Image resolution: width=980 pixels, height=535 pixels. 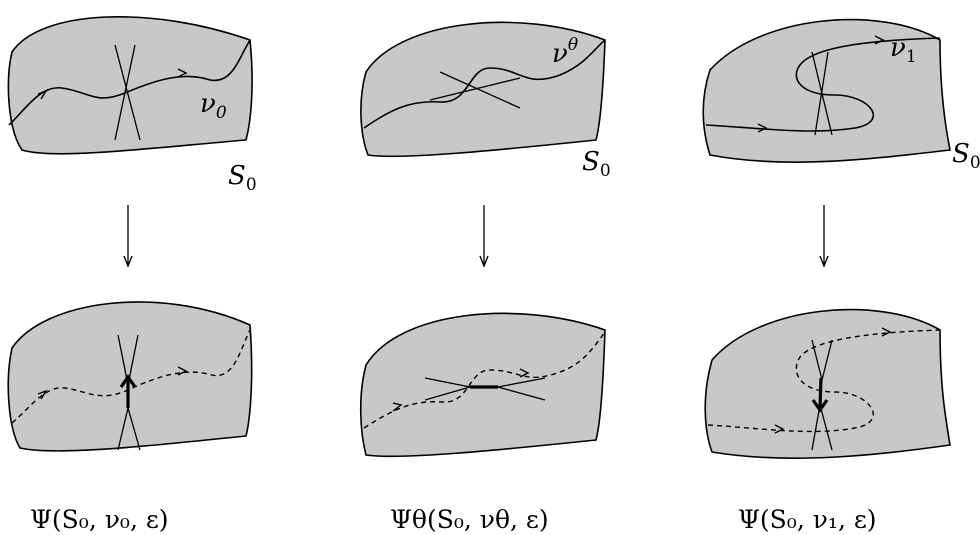 What do you see at coordinates (903, 50) in the screenshot?
I see `curve-label: ν1` at bounding box center [903, 50].